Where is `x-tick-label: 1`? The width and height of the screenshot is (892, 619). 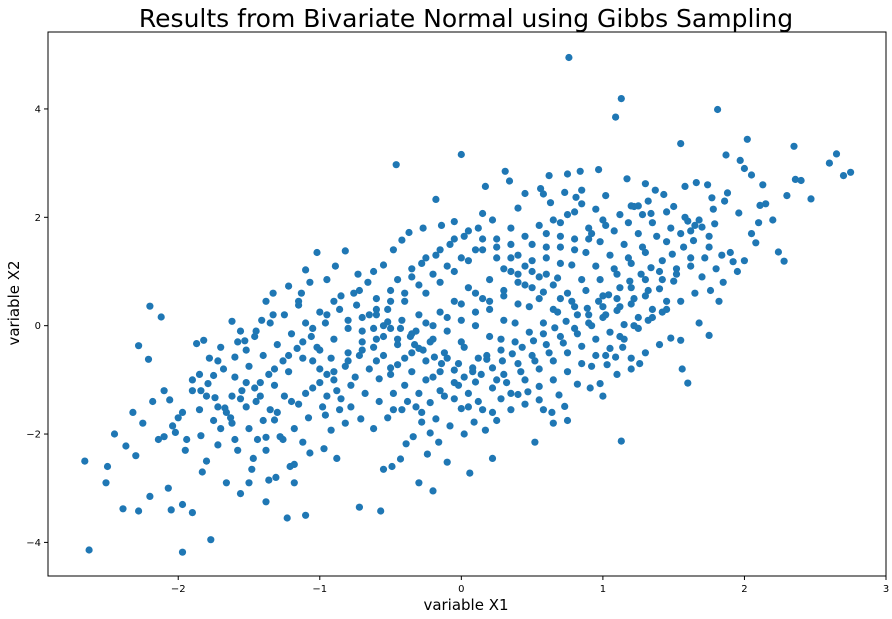 x-tick-label: 1 is located at coordinates (603, 589).